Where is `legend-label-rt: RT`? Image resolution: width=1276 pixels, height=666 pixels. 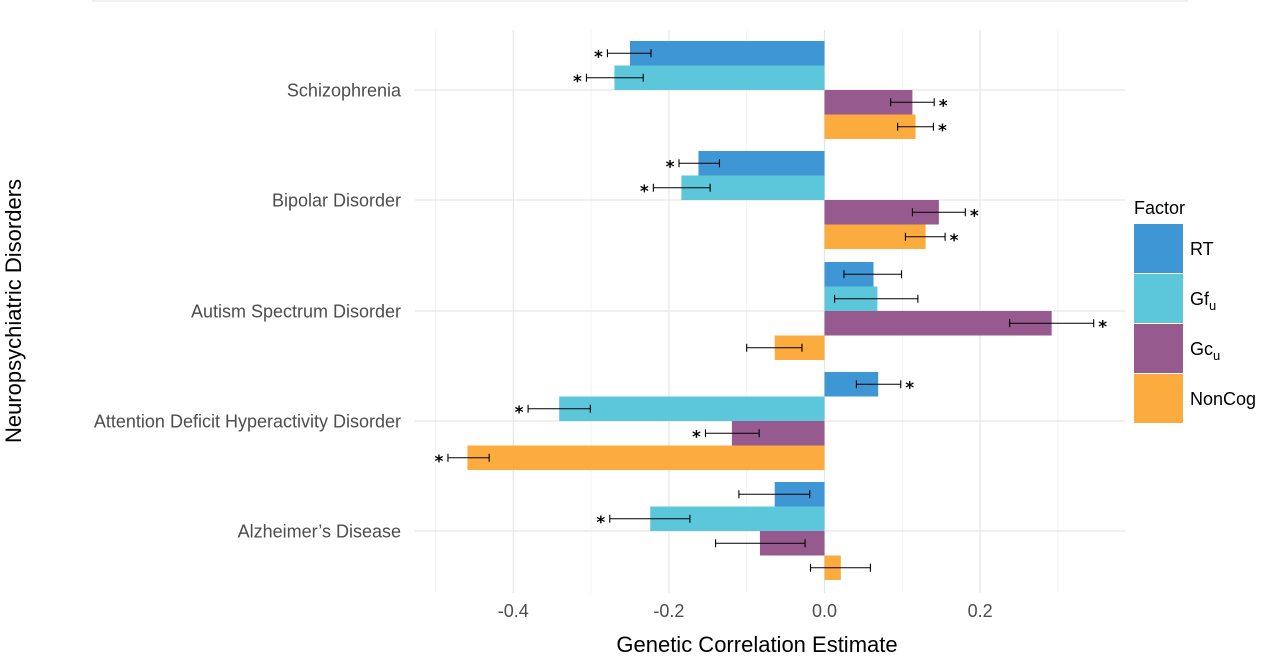
legend-label-rt: RT is located at coordinates (1202, 249).